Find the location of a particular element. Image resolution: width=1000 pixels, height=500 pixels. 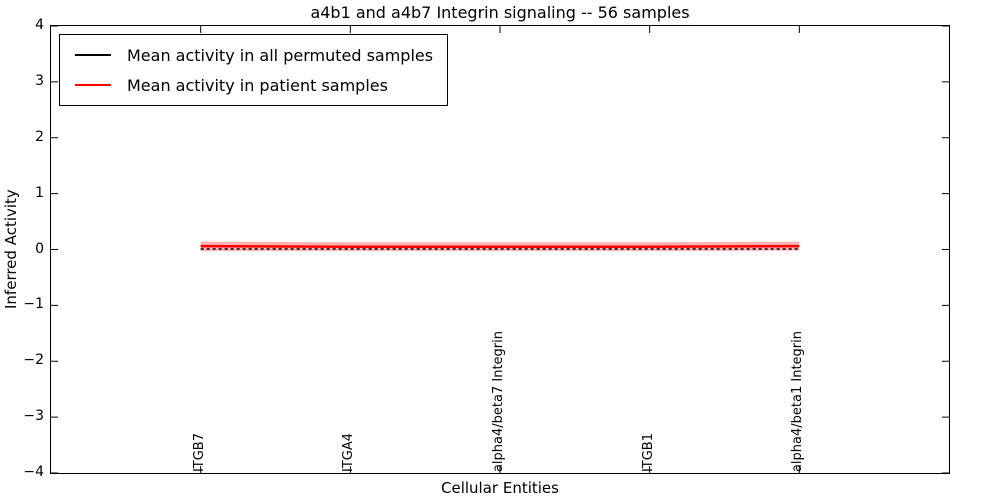

y-tick-label: −1 is located at coordinates (33, 304).